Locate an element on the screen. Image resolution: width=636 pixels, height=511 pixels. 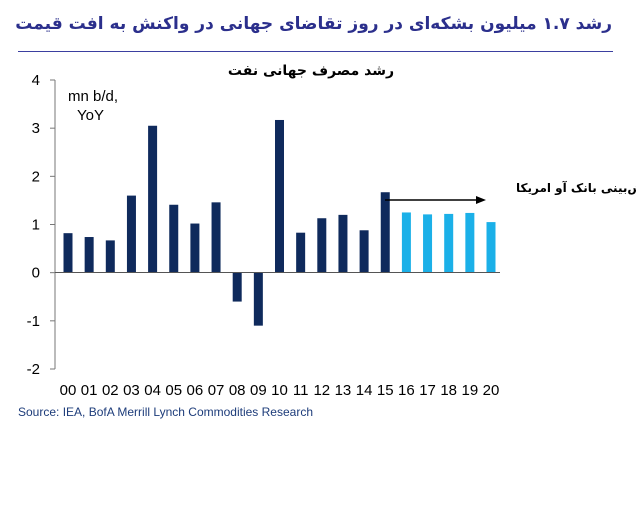
y-tick-label: 3 is located at coordinates (36, 128).